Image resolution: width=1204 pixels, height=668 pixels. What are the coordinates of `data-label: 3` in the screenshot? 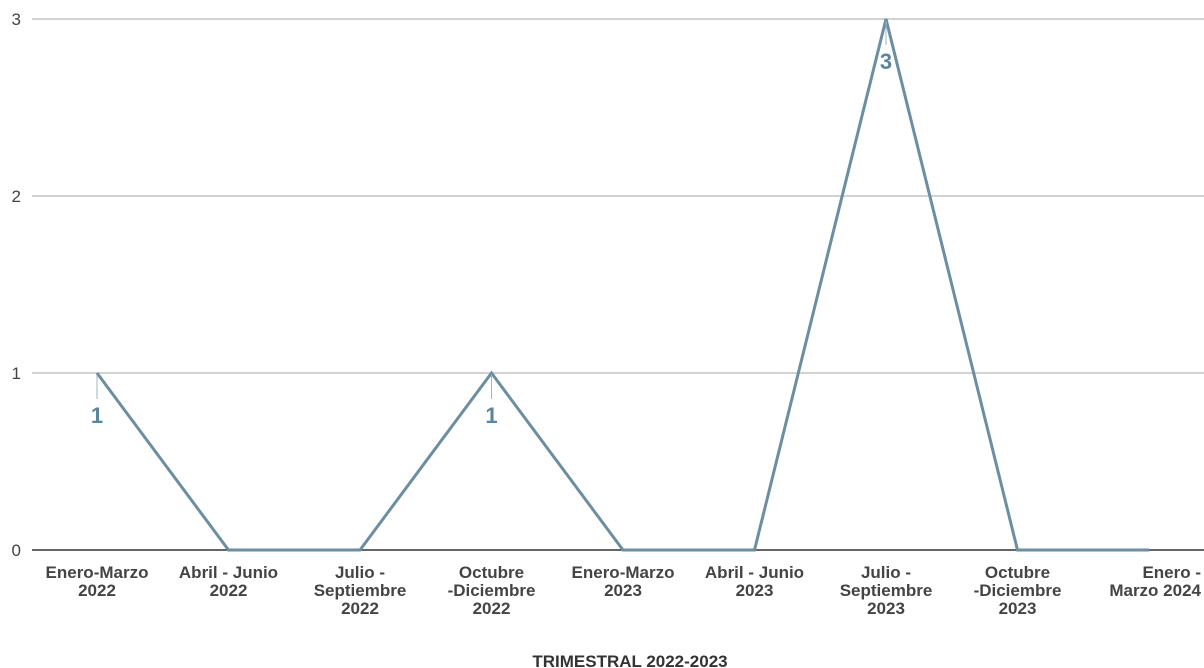 It's located at (886, 61).